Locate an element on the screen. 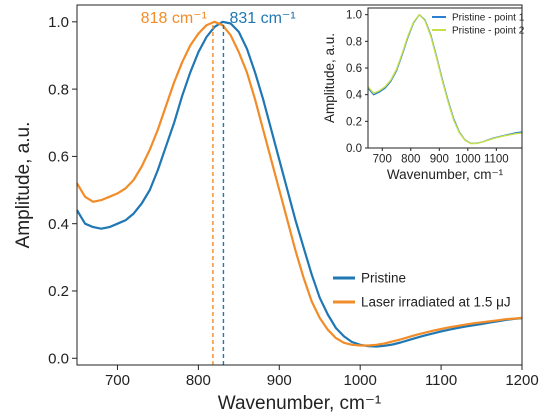 Image resolution: width=550 pixels, height=420 pixels. main-y-tick-label-0-0: 0.0 is located at coordinates (58, 359).